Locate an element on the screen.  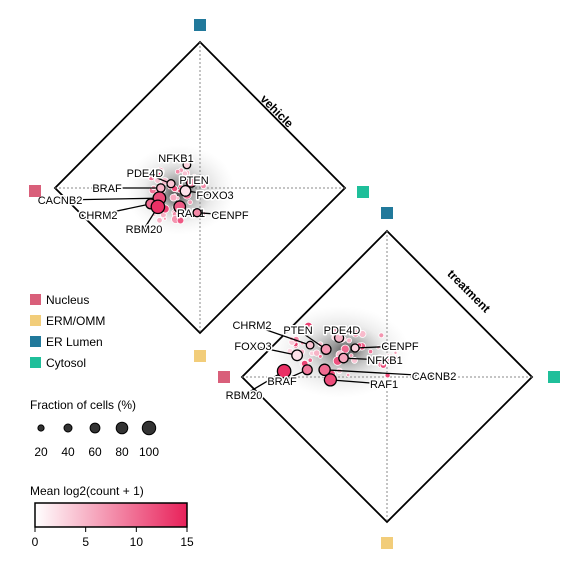
gene-label-halo: CENPF is located at coordinates (230, 216).